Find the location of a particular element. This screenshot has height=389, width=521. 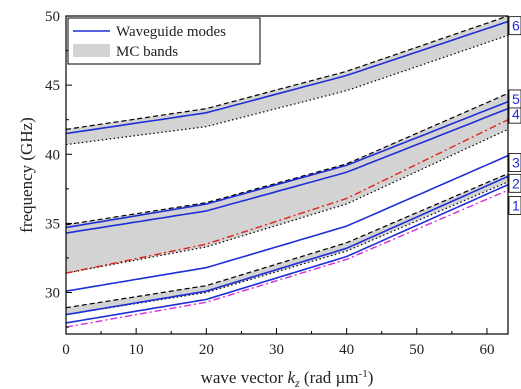

legend-label-bands: MC bands is located at coordinates (147, 52).